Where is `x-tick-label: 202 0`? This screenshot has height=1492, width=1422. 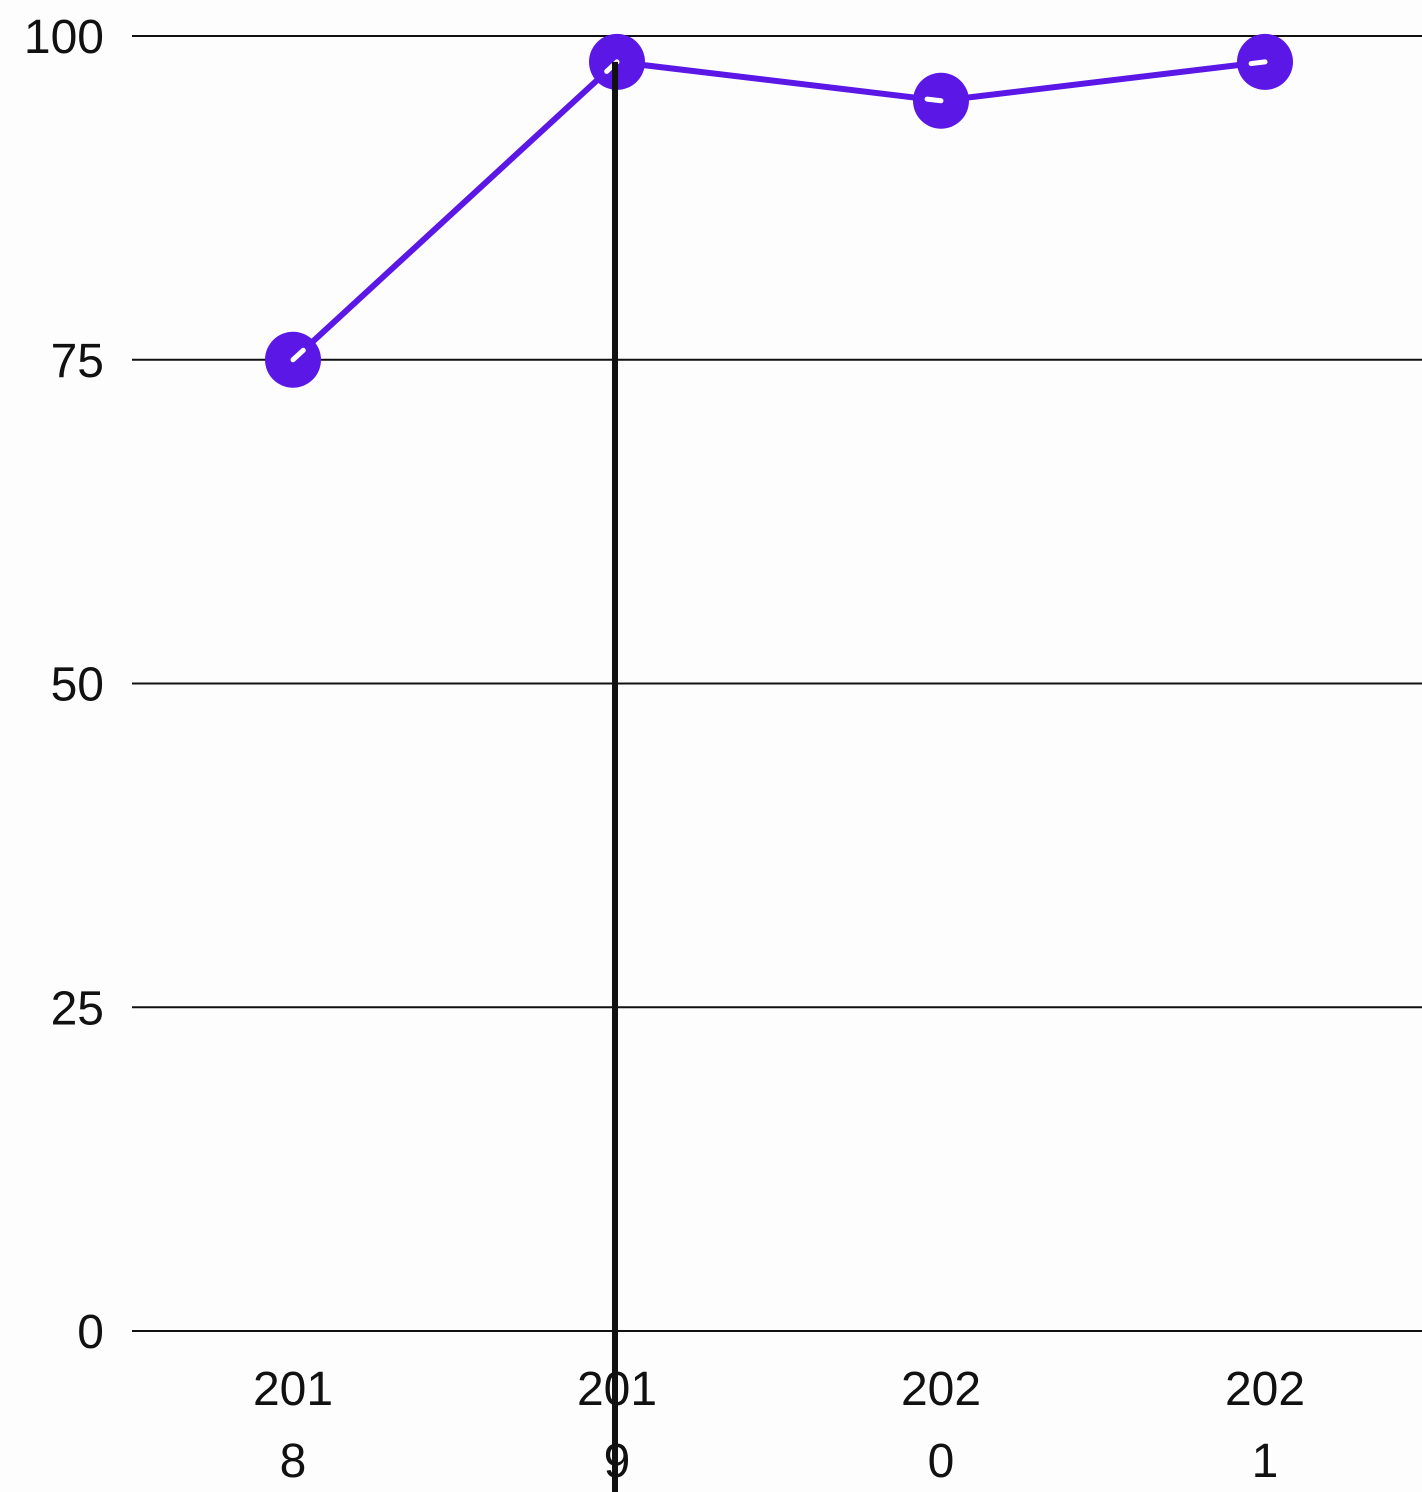
x-tick-label: 202 0 is located at coordinates (941, 1425).